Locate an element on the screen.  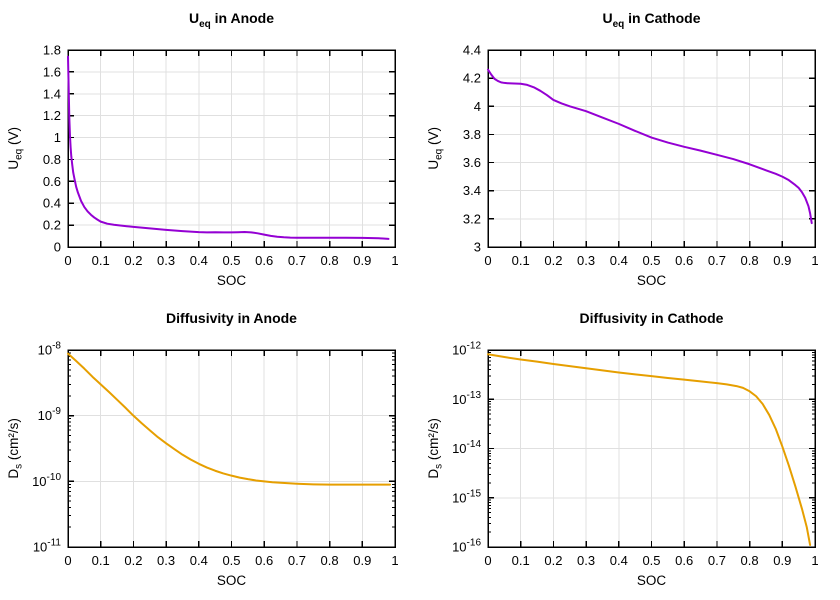
chart-title: Diffusivity in Cathode is located at coordinates (651, 320).